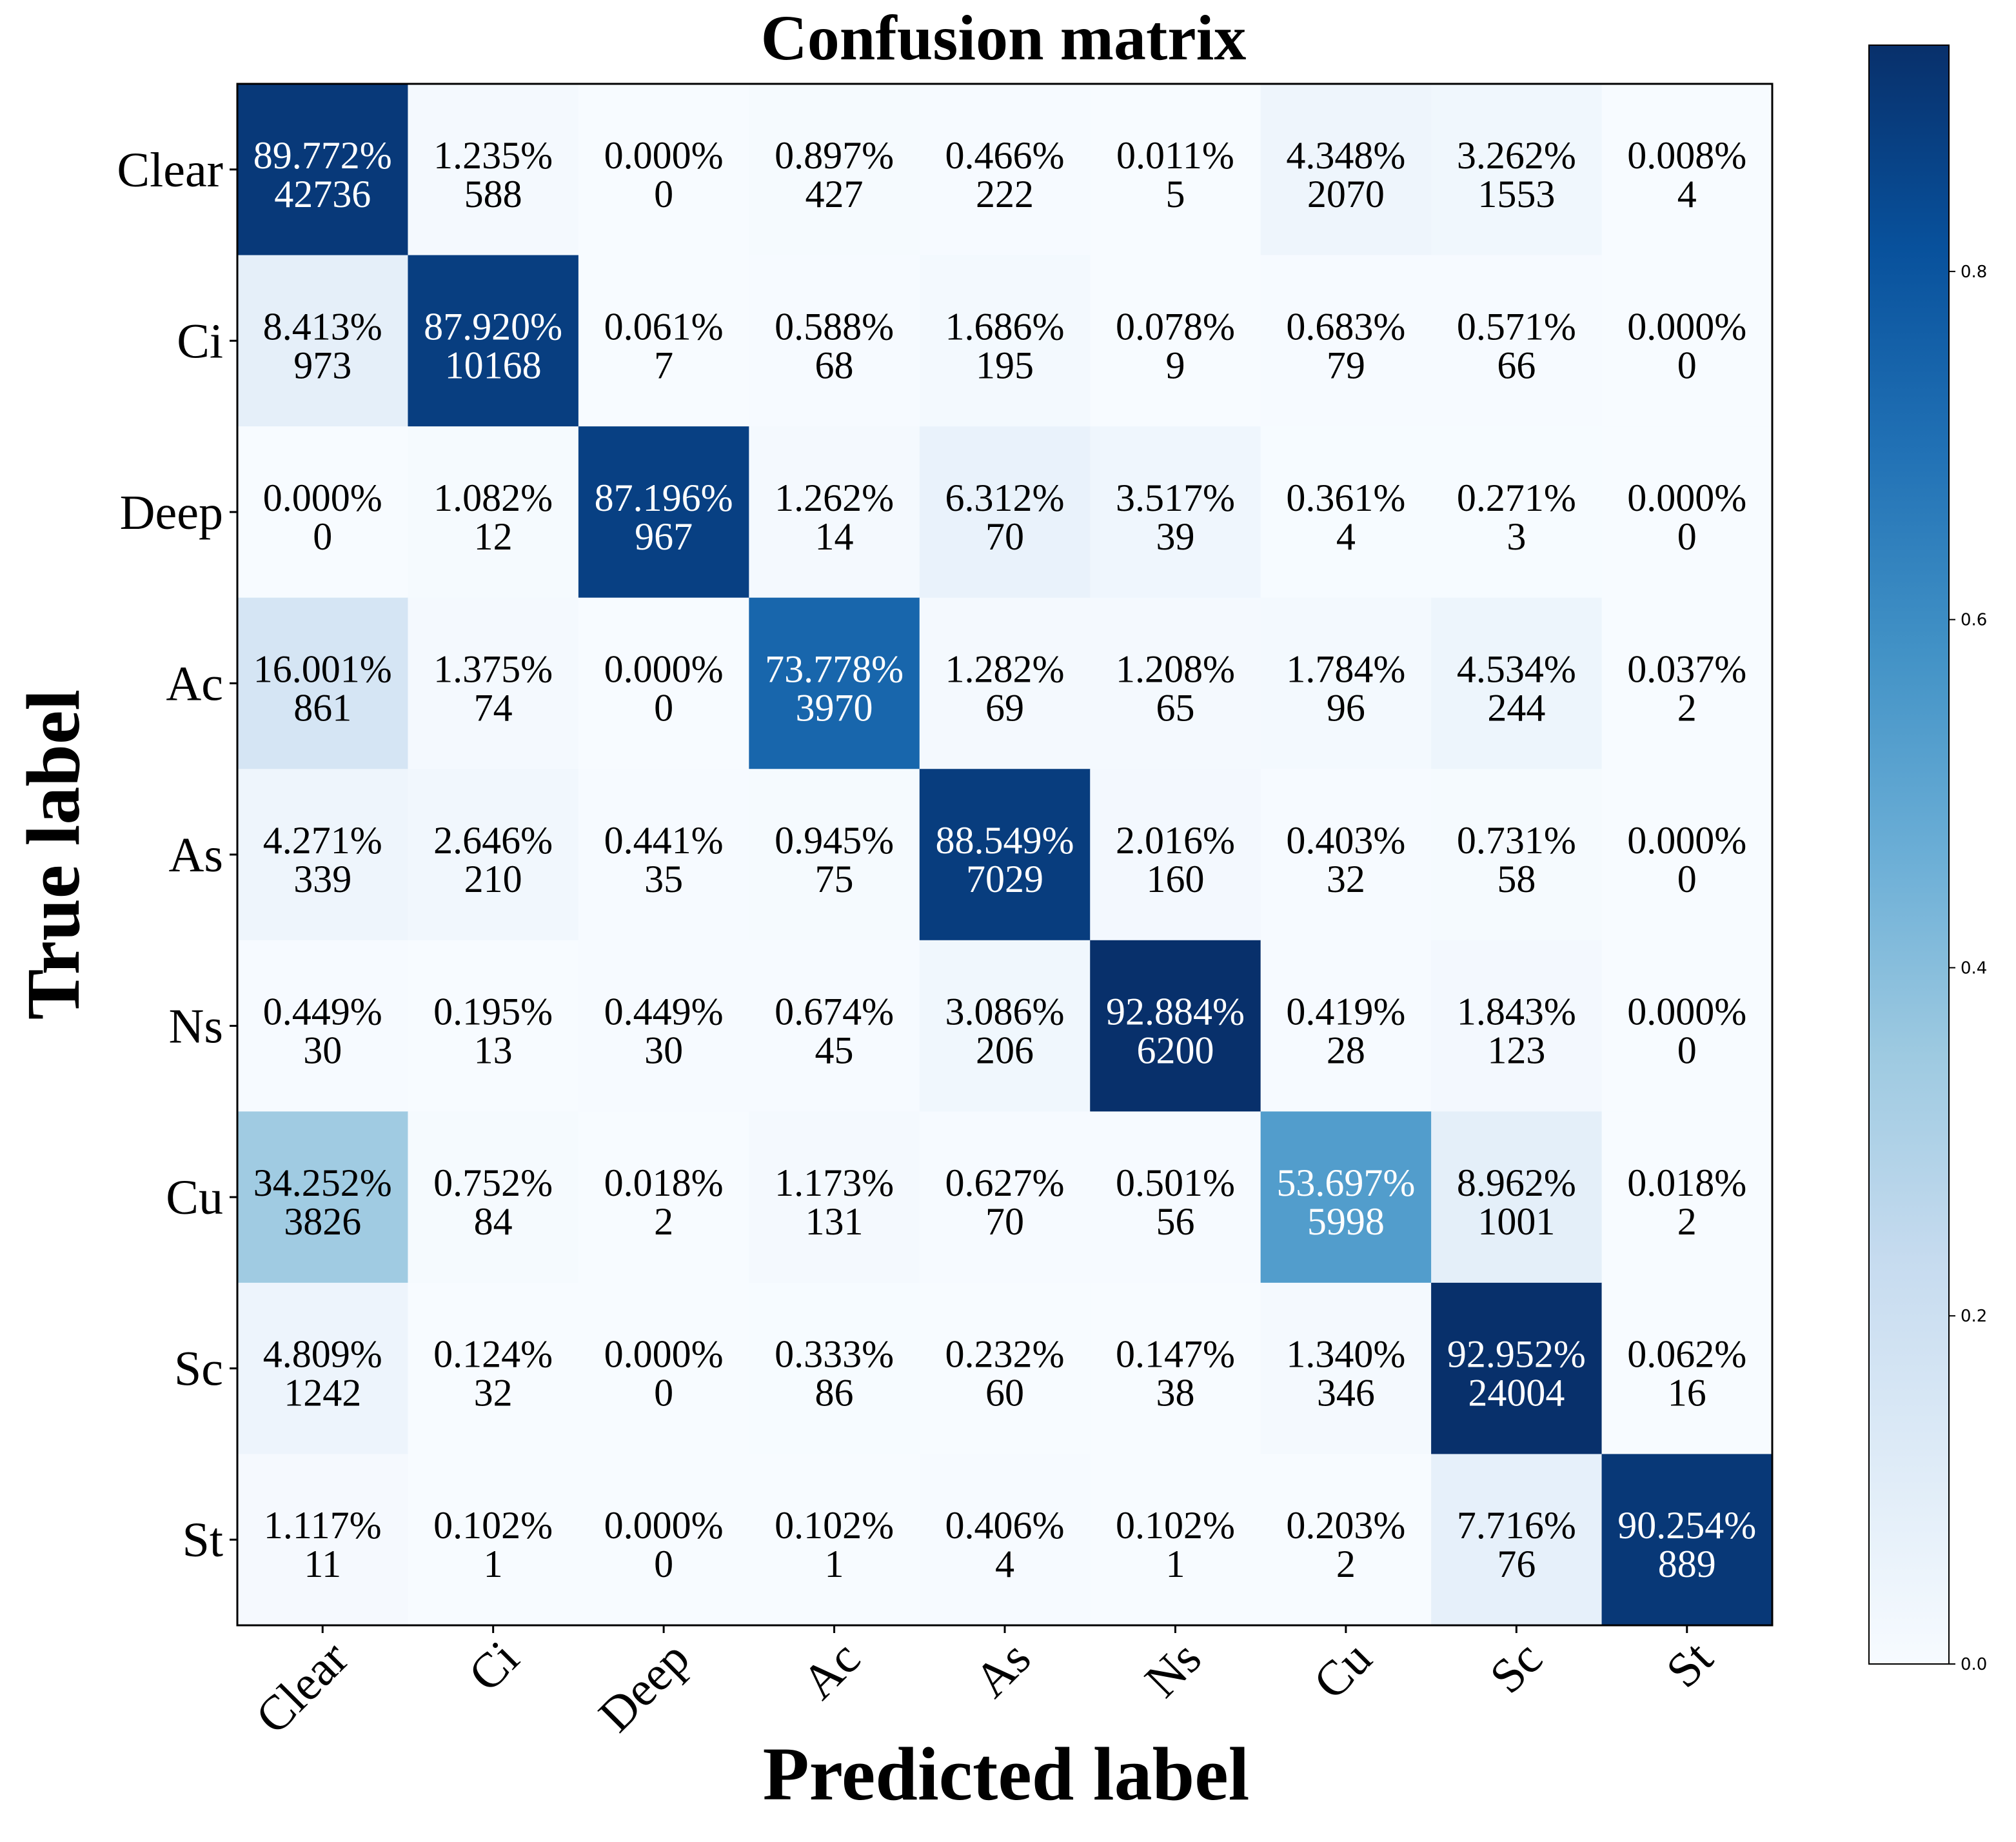 The image size is (2016, 1842). What do you see at coordinates (1005, 194) in the screenshot?
I see `cell-count-label: 222` at bounding box center [1005, 194].